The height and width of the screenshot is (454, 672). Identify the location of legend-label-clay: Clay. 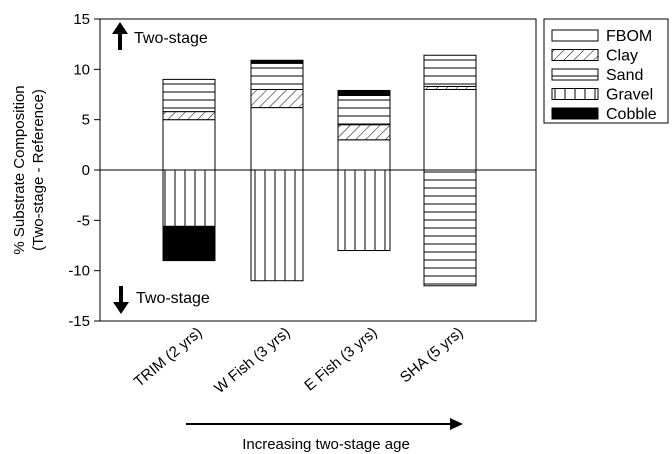
(622, 56).